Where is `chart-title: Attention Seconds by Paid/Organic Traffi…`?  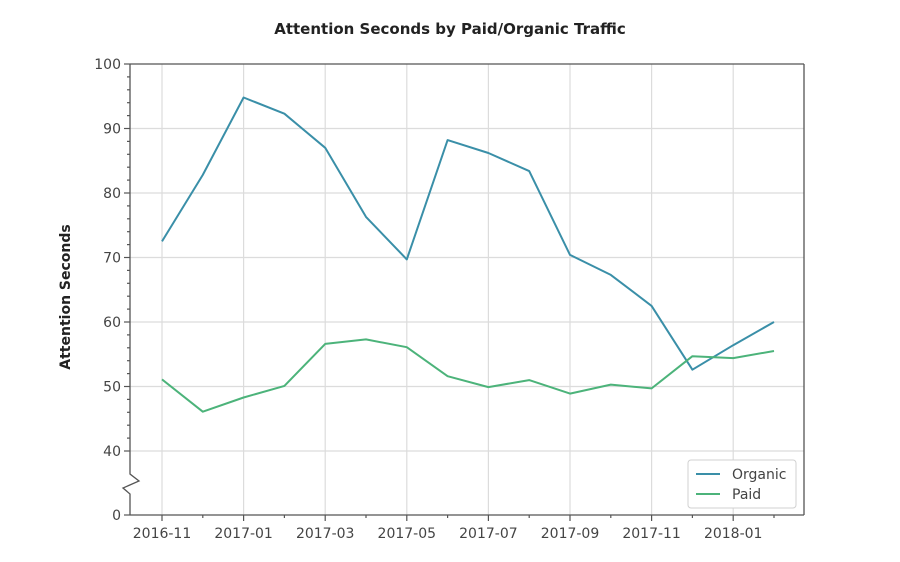
chart-title: Attention Seconds by Paid/Organic Traffi… is located at coordinates (450, 29).